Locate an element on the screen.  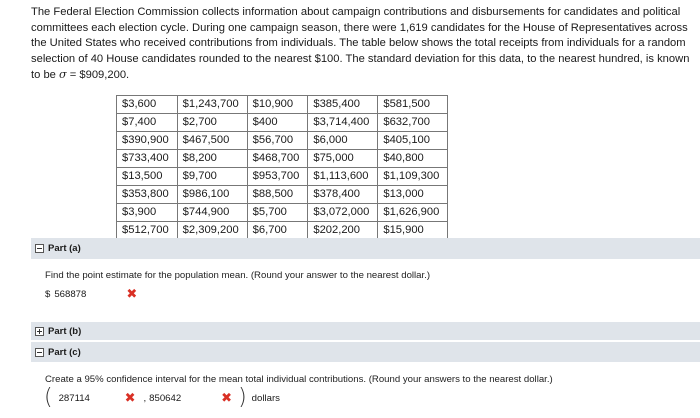
table-cell: $6,700 is located at coordinates (277, 230).